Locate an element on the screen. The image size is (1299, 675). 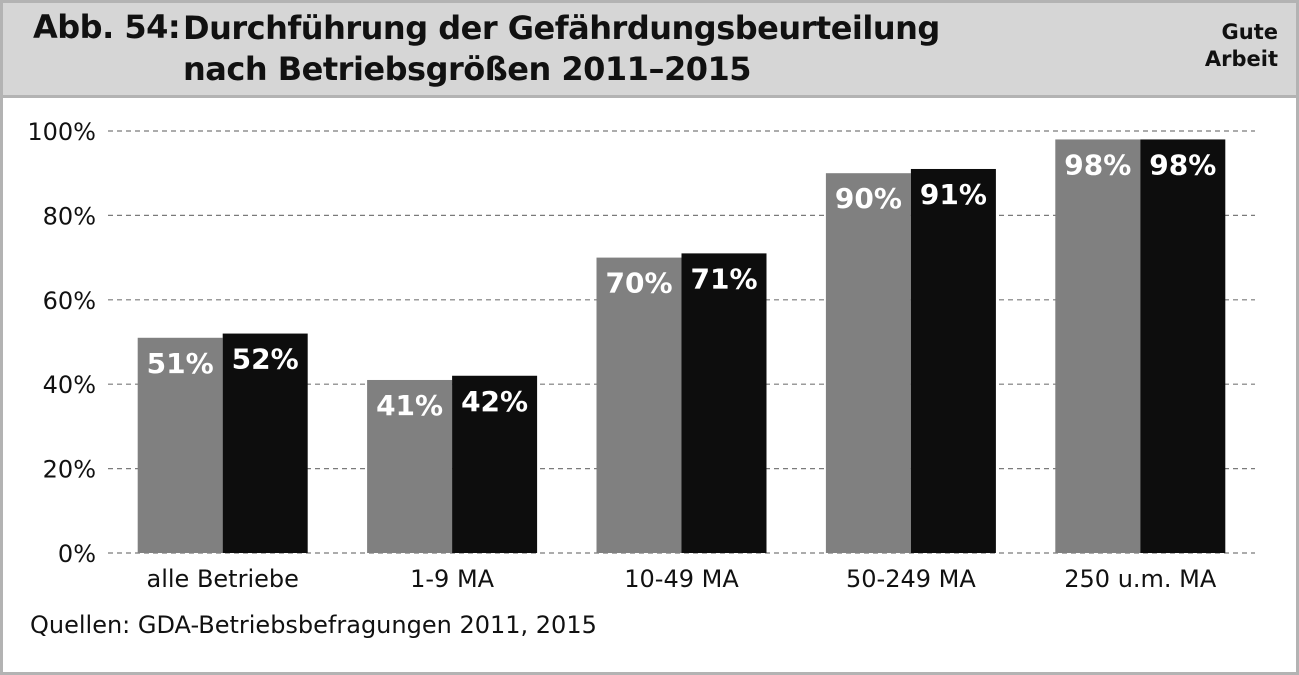
y-tick-label: 0% is located at coordinates (77, 554).